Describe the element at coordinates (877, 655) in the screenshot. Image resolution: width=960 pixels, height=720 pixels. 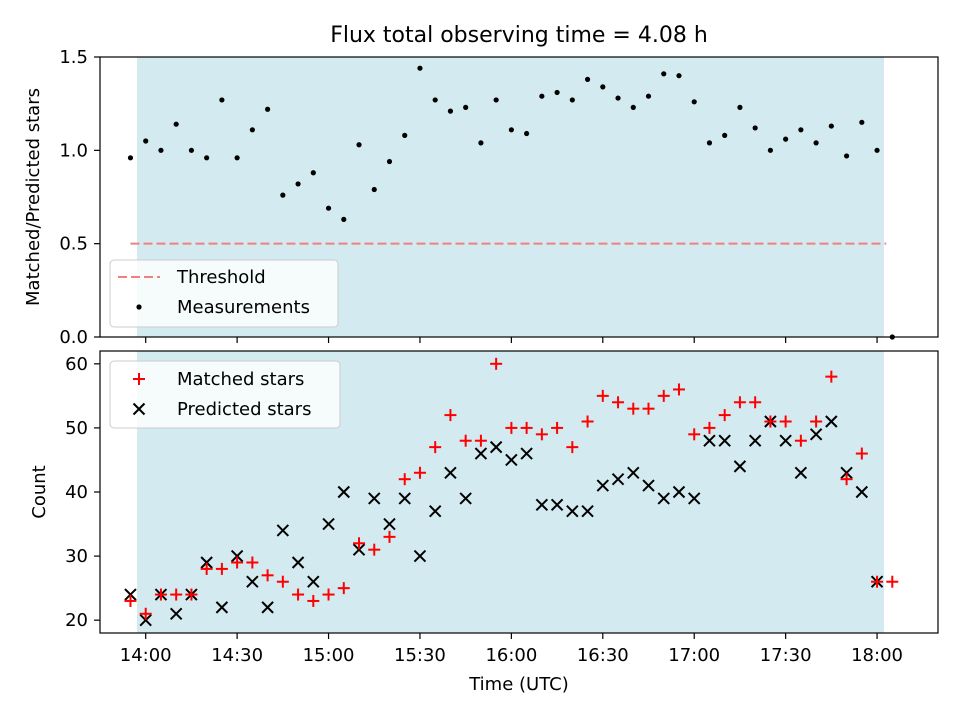
I see `bottom-x-tick-label: 18:00` at that location.